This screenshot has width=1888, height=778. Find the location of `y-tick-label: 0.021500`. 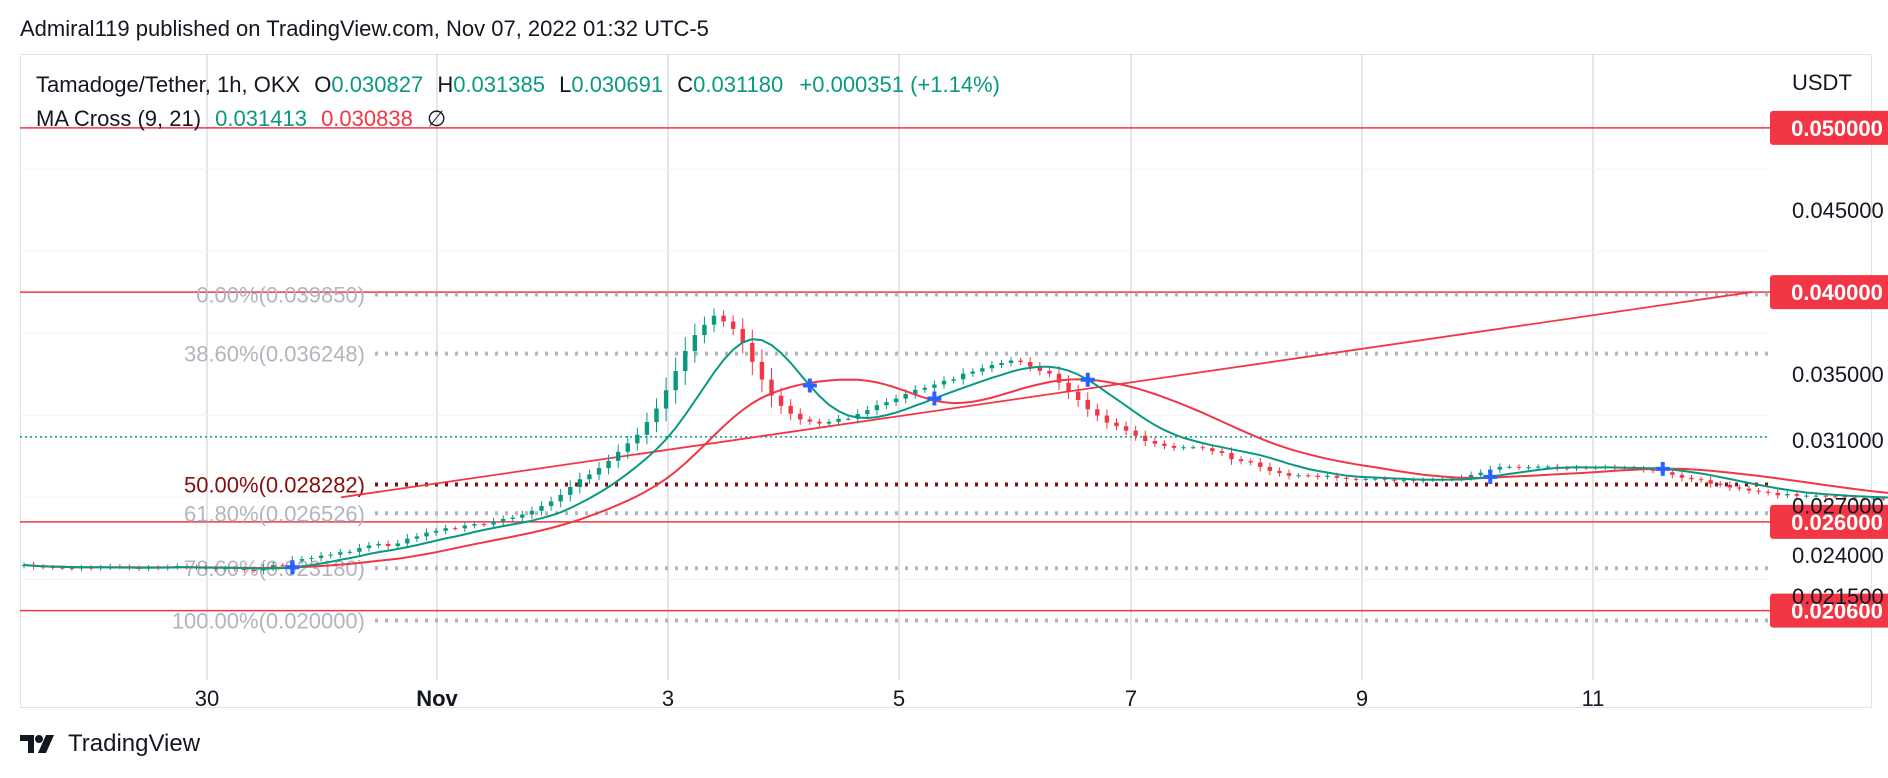

y-tick-label: 0.021500 is located at coordinates (1838, 596).